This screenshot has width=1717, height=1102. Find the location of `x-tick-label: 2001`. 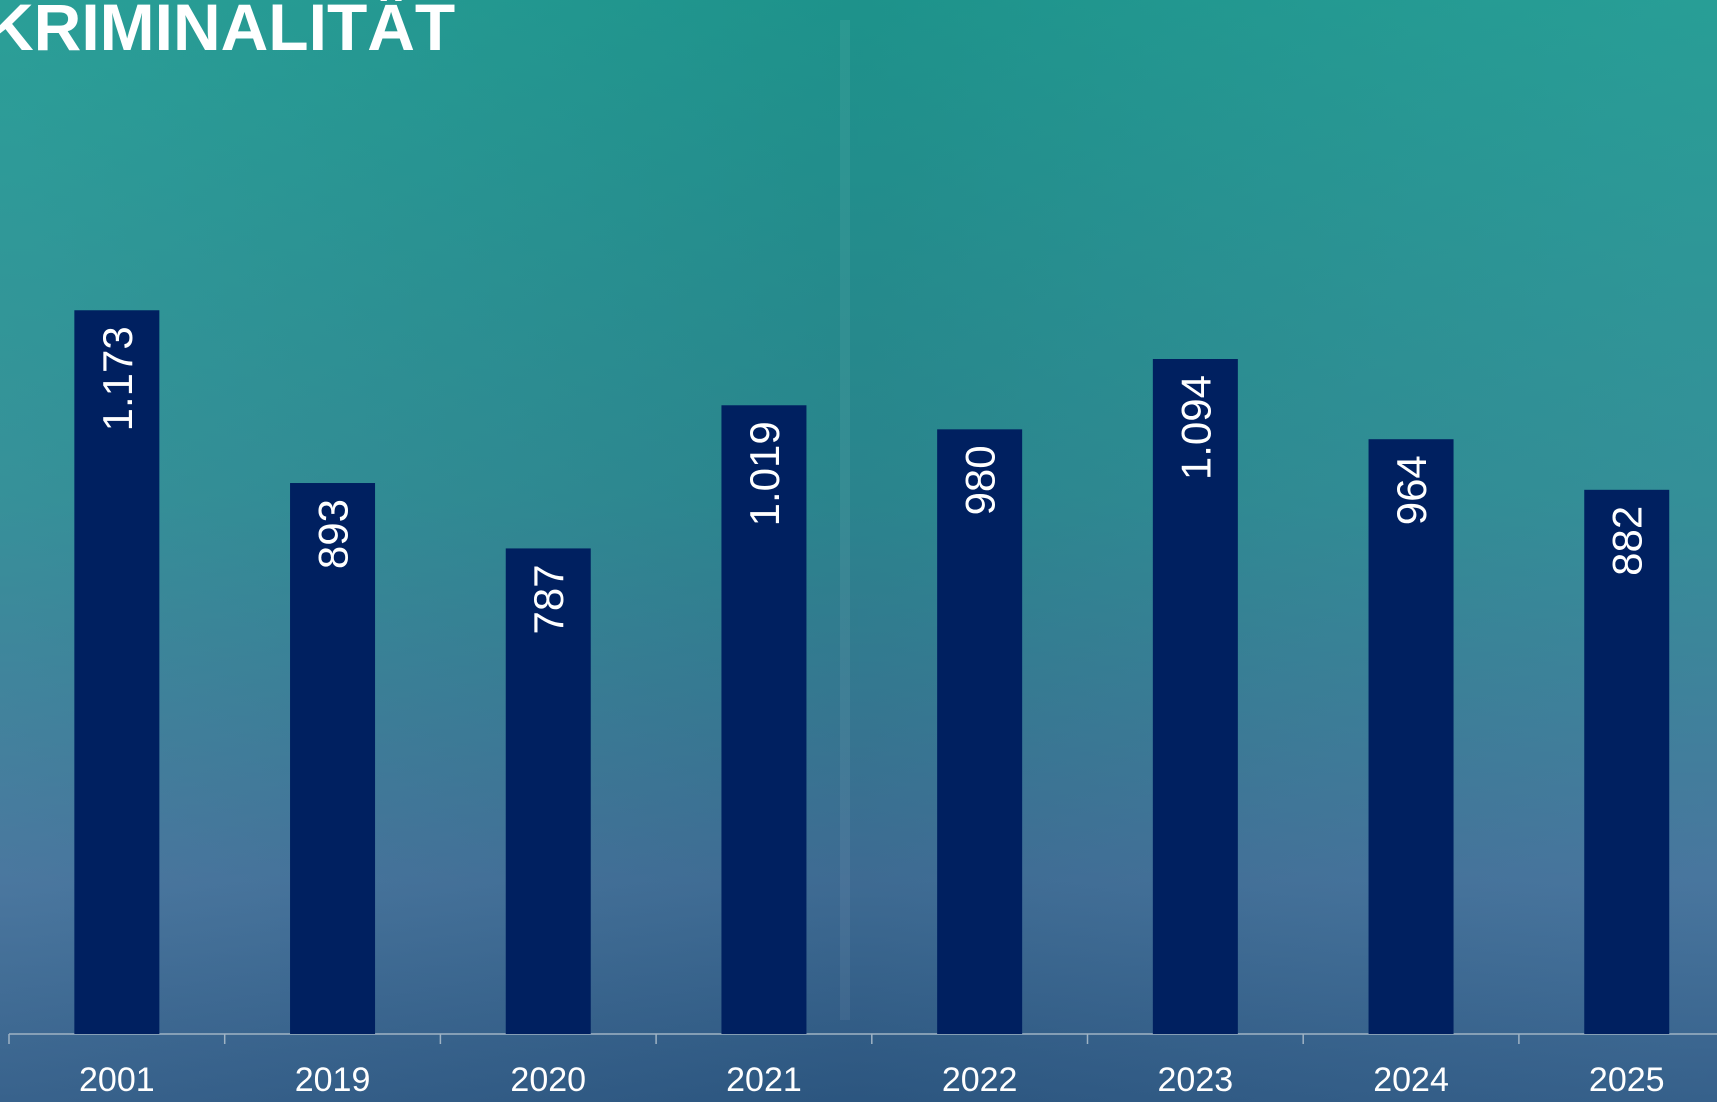

x-tick-label: 2001 is located at coordinates (117, 1080).